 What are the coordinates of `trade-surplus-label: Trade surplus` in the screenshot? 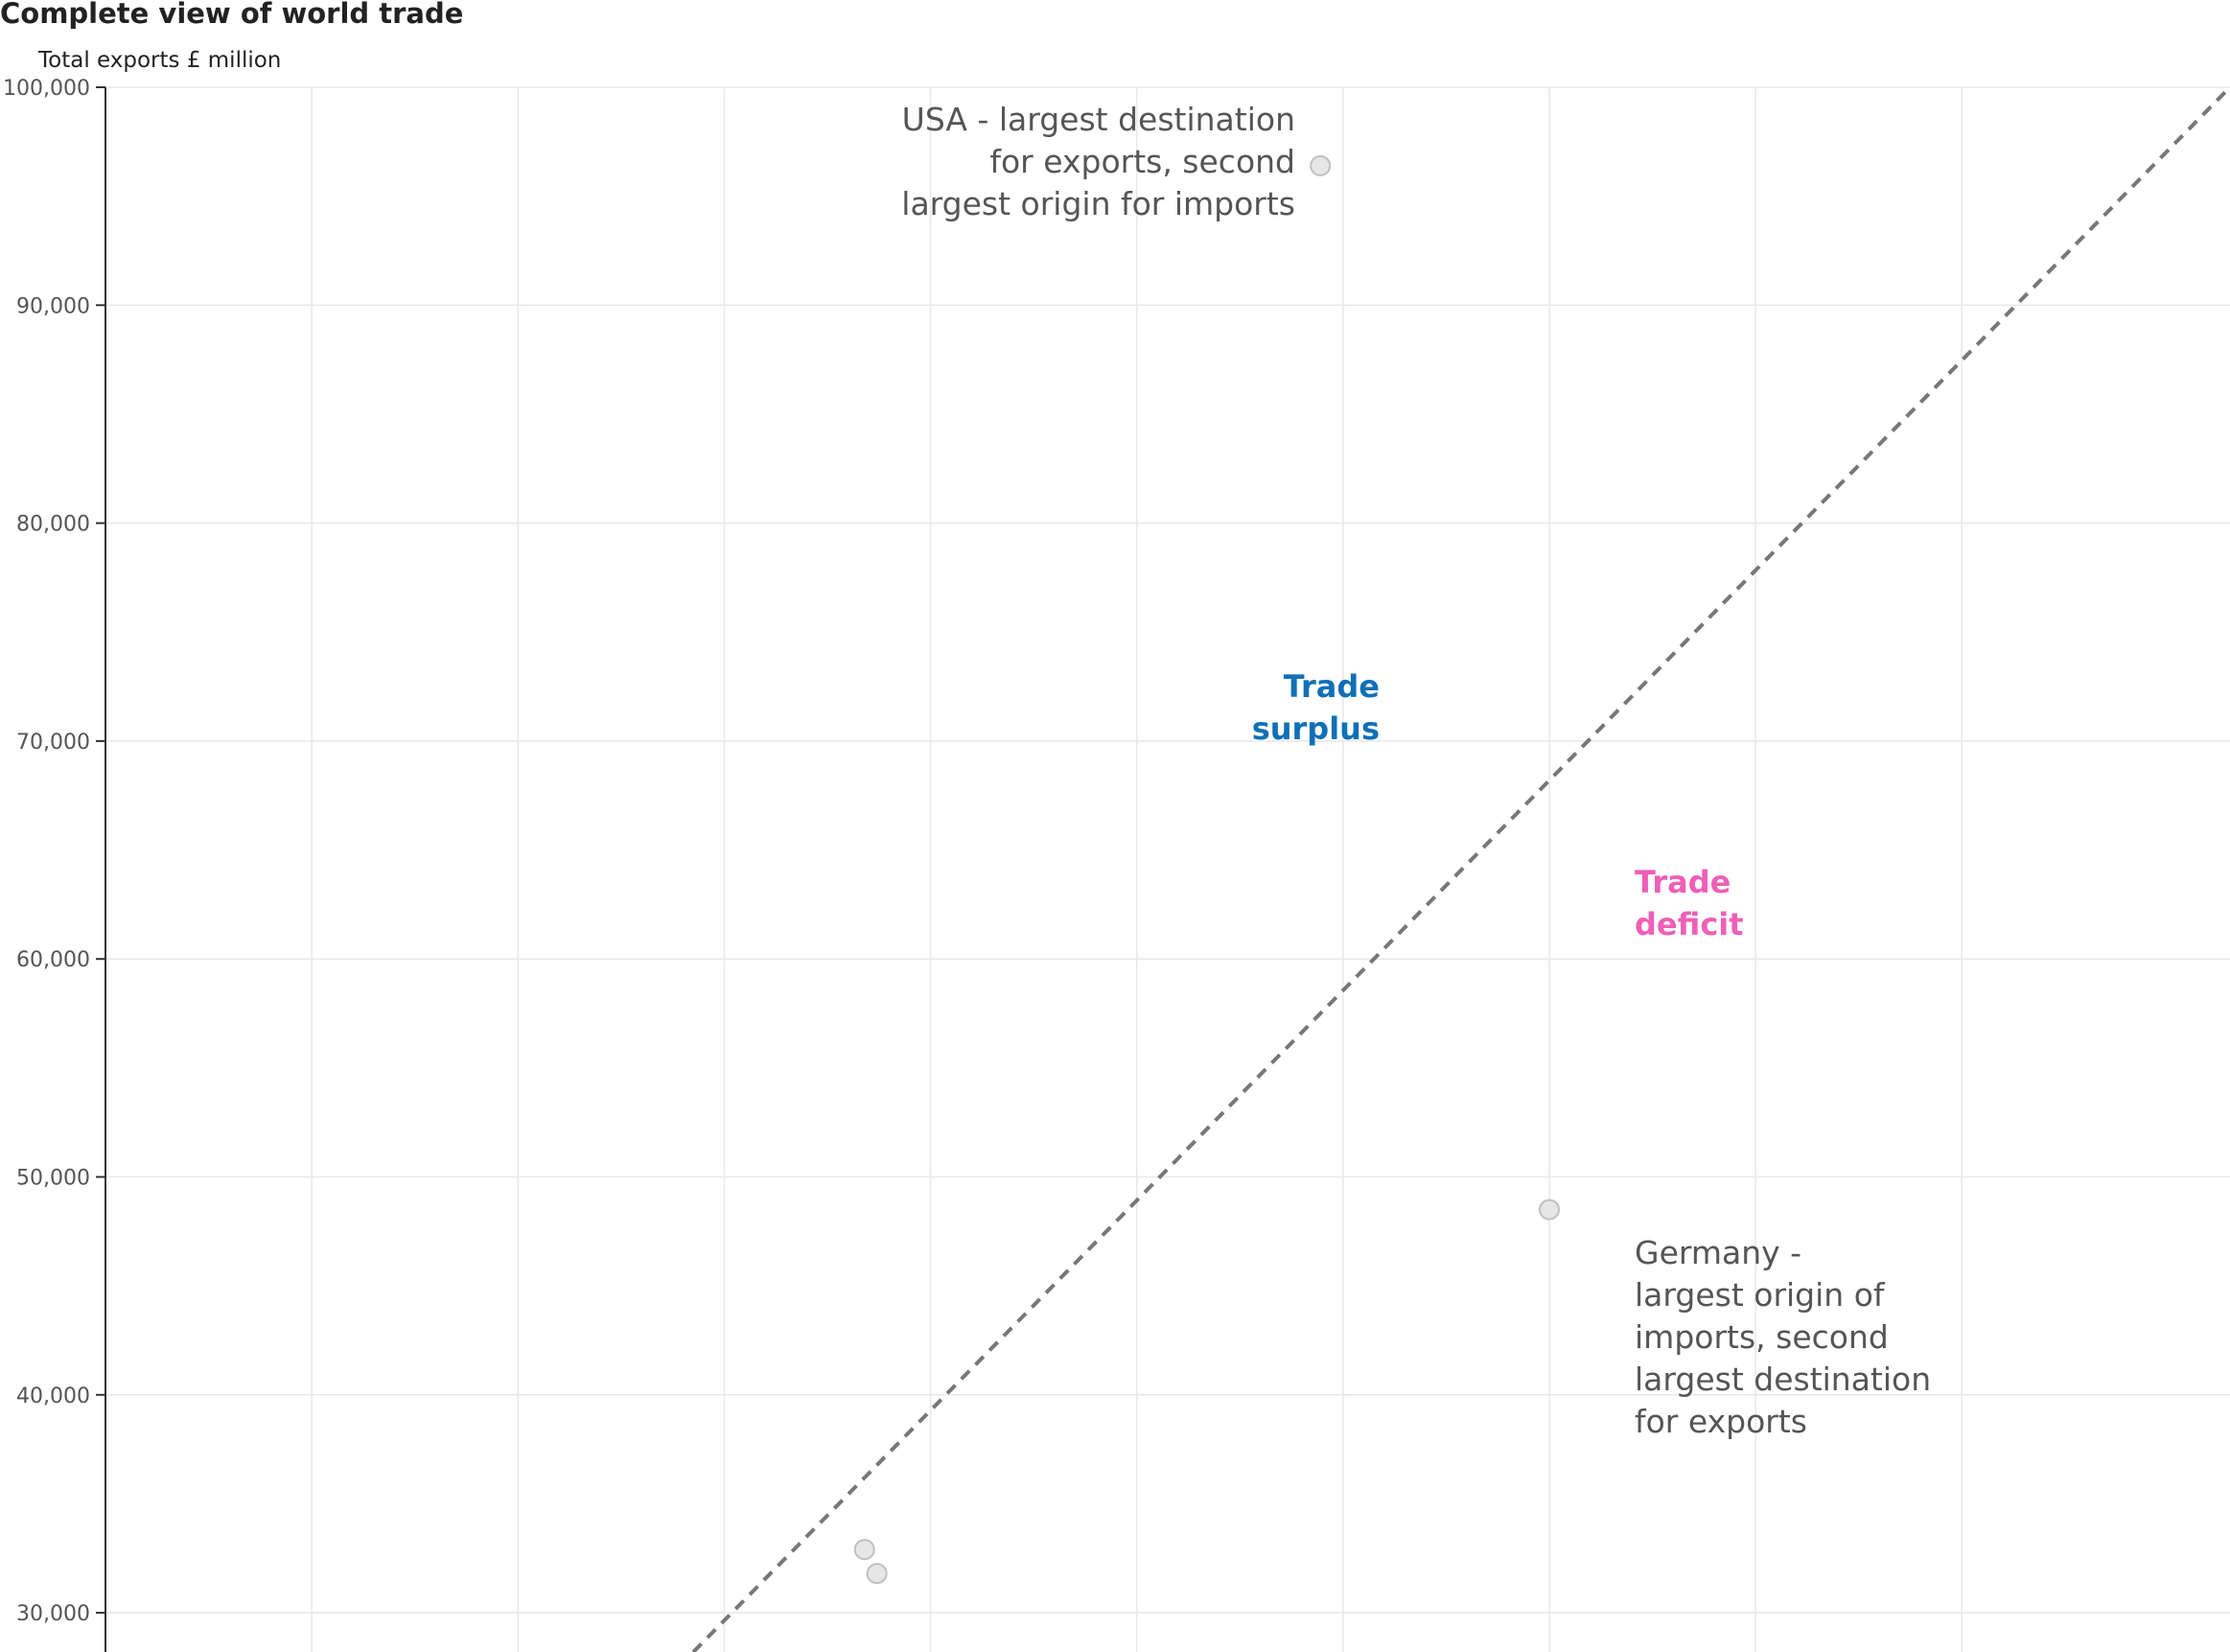 It's located at (1316, 707).